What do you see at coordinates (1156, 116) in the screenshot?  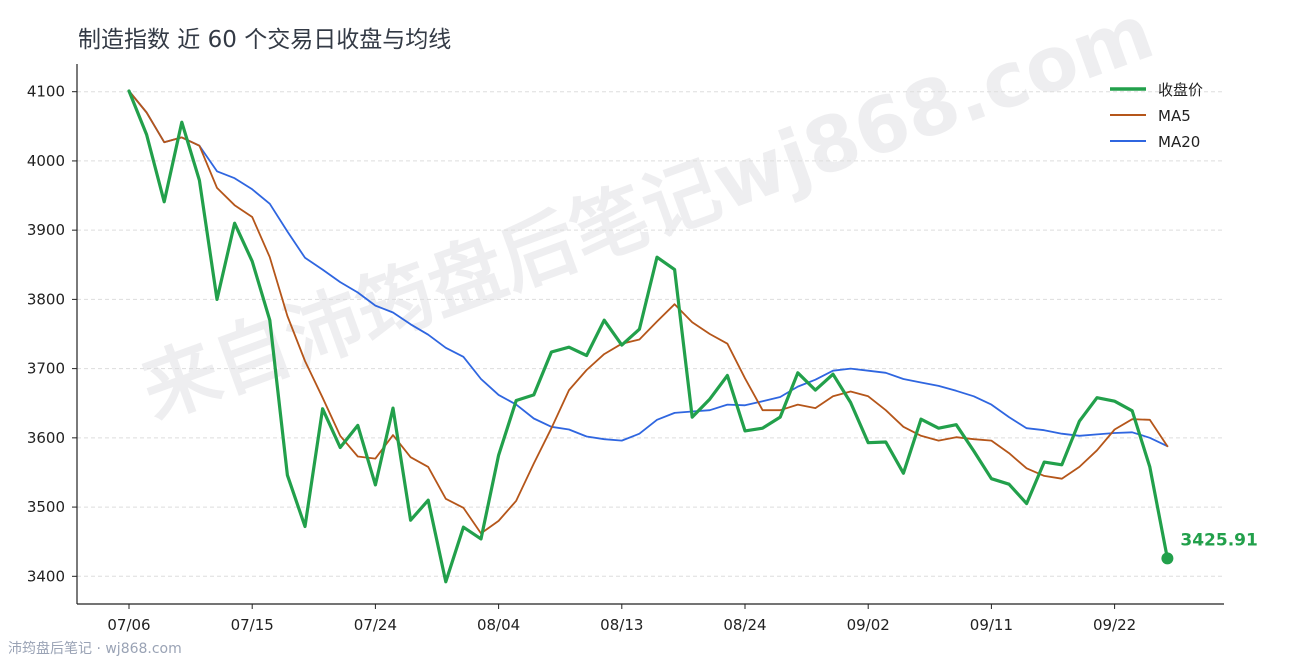 I see `legend: 收盘价 MA5 MA20` at bounding box center [1156, 116].